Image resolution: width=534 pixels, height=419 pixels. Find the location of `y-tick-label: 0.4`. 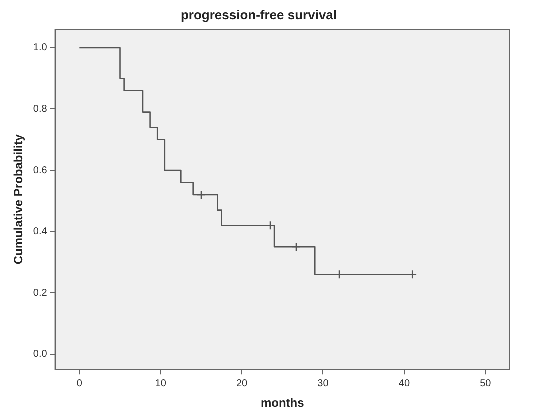

y-tick-label: 0.4 is located at coordinates (40, 232).